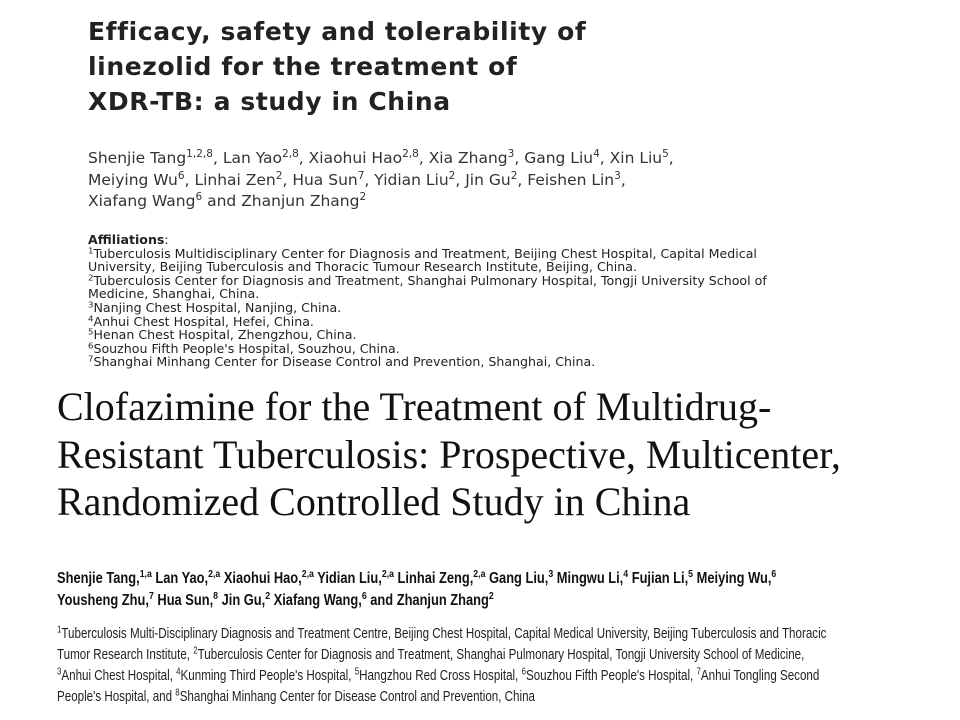  What do you see at coordinates (91, 358) in the screenshot?
I see `affiliation-number: 7` at bounding box center [91, 358].